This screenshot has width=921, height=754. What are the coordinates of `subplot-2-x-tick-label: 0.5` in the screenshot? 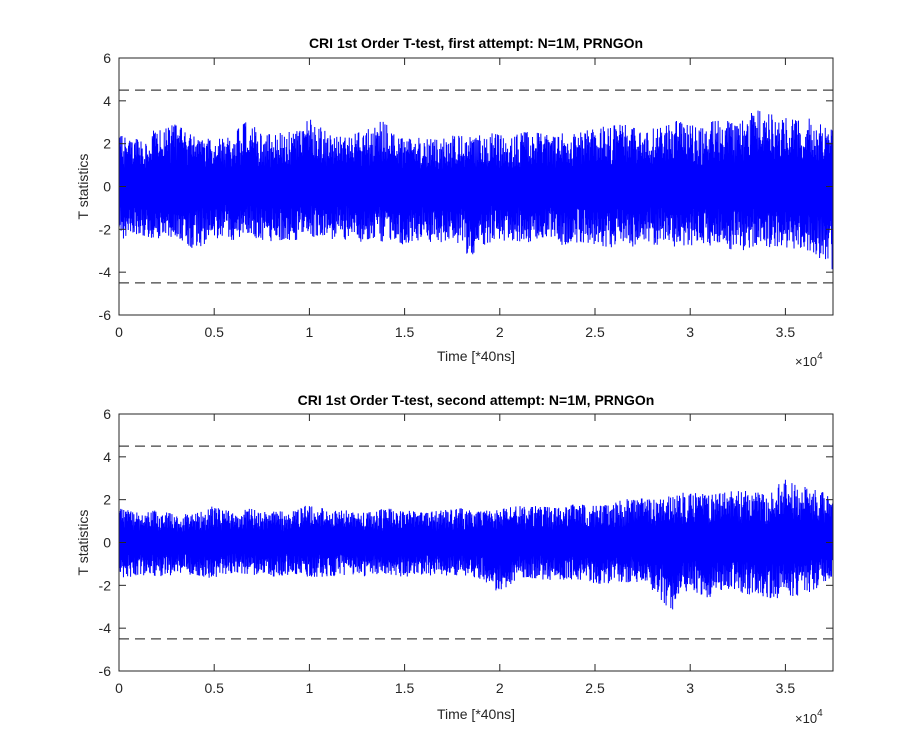 It's located at (214, 688).